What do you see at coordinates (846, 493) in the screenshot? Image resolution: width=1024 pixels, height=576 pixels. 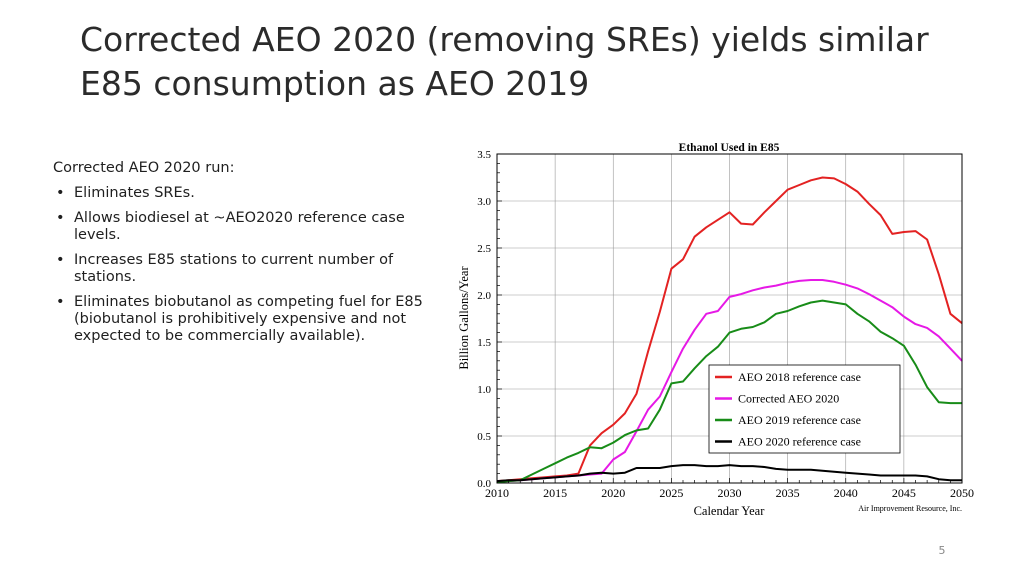 I see `x-tick-label: 2040` at bounding box center [846, 493].